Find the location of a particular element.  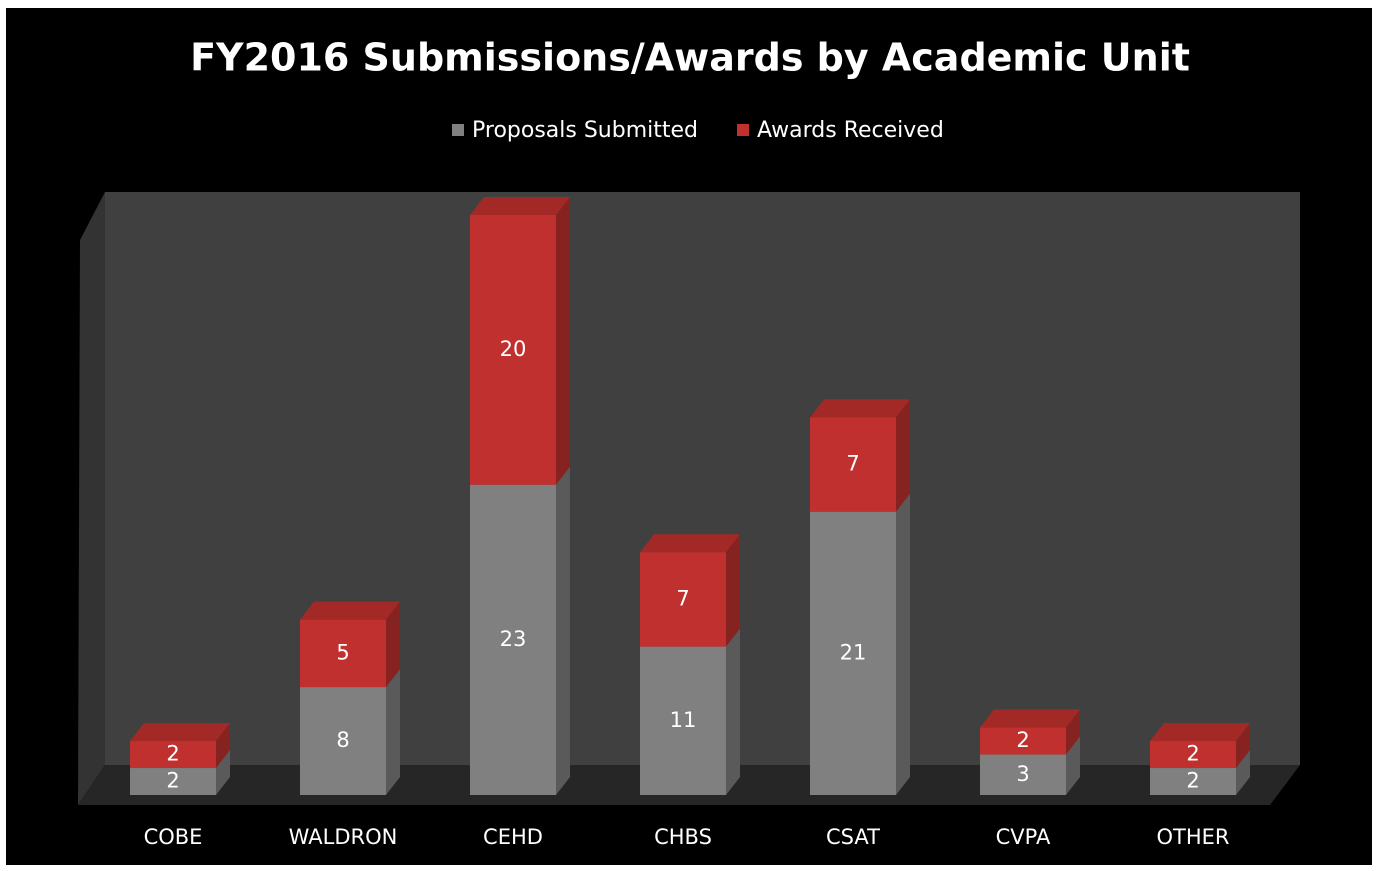

side-wall is located at coordinates (91, 498).